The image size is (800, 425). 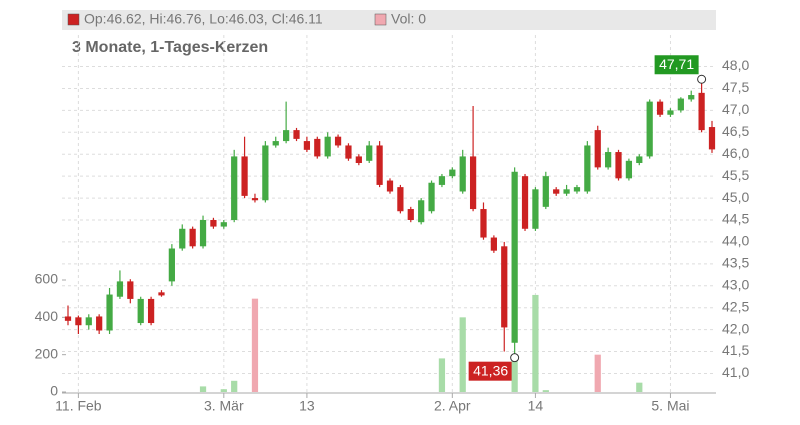 I want to click on x-tick-label: 3. Mär, so click(x=224, y=406).